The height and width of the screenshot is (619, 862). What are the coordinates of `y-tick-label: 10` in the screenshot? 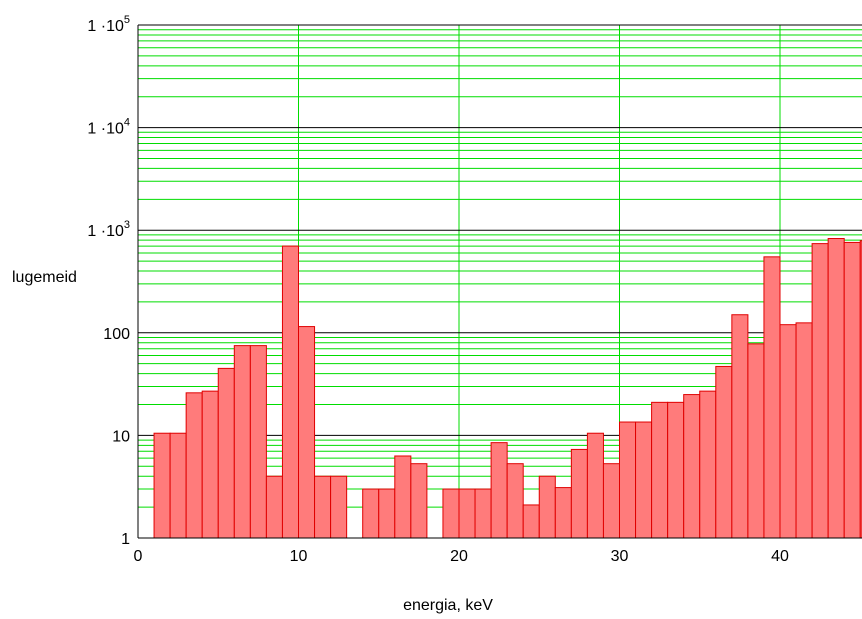 It's located at (121, 436).